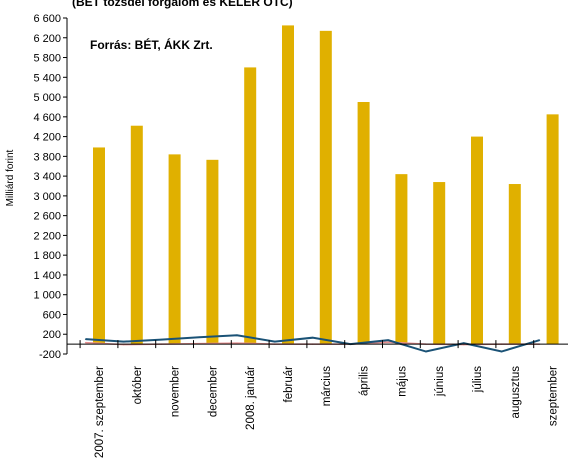  Describe the element at coordinates (365, 381) in the screenshot. I see `x-tick-label: április` at that location.